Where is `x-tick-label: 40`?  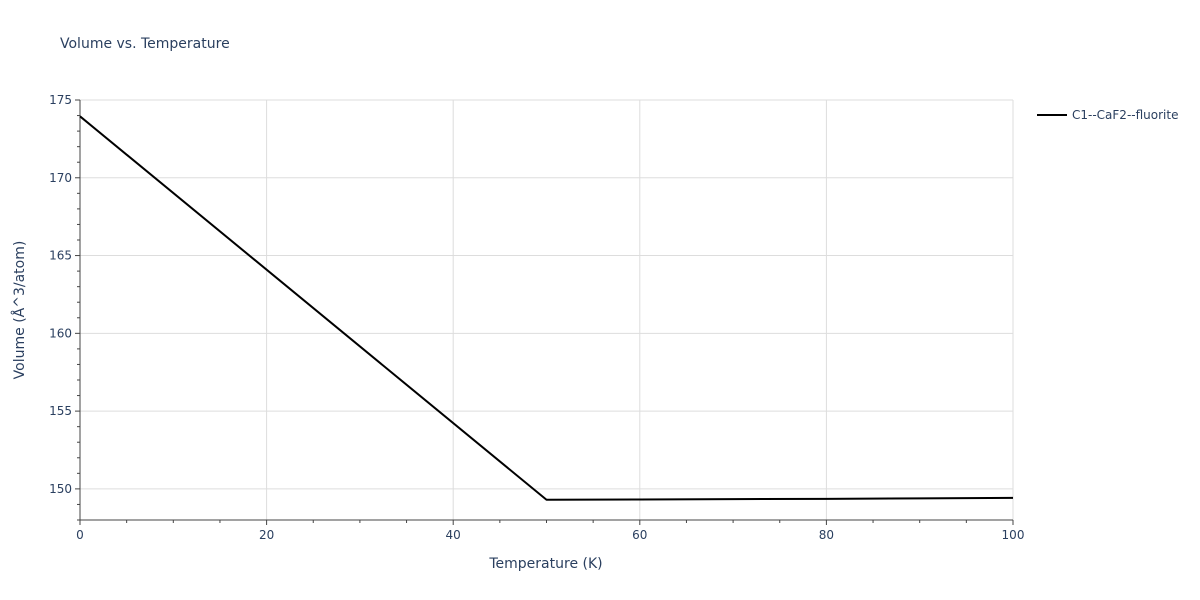
x-tick-label: 40 is located at coordinates (453, 535).